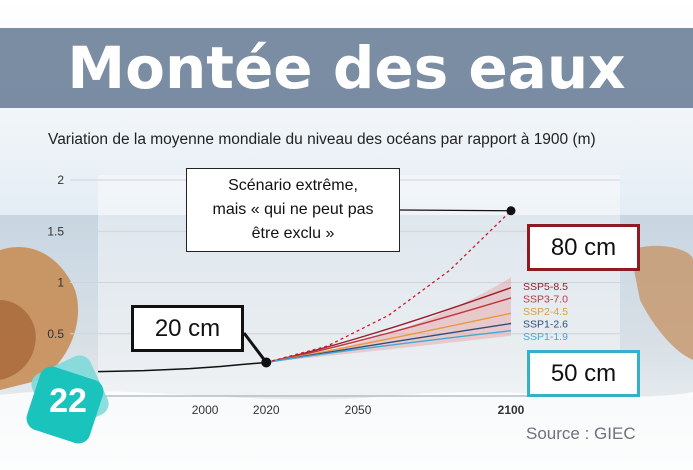  I want to click on page-title: Montée des eaux, so click(346, 68).